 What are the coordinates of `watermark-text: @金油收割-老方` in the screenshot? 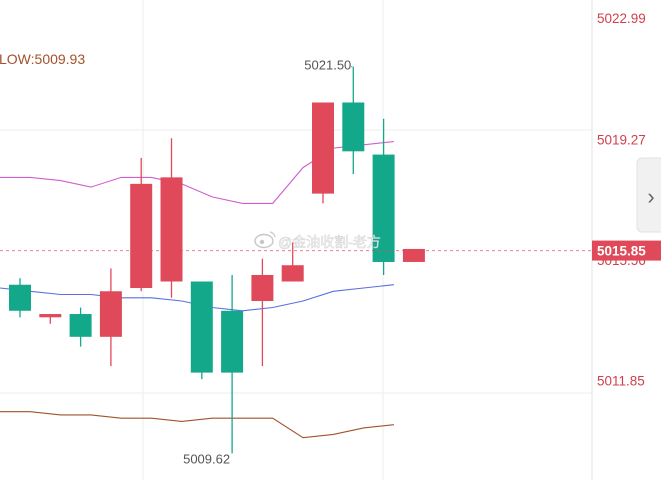 It's located at (329, 242).